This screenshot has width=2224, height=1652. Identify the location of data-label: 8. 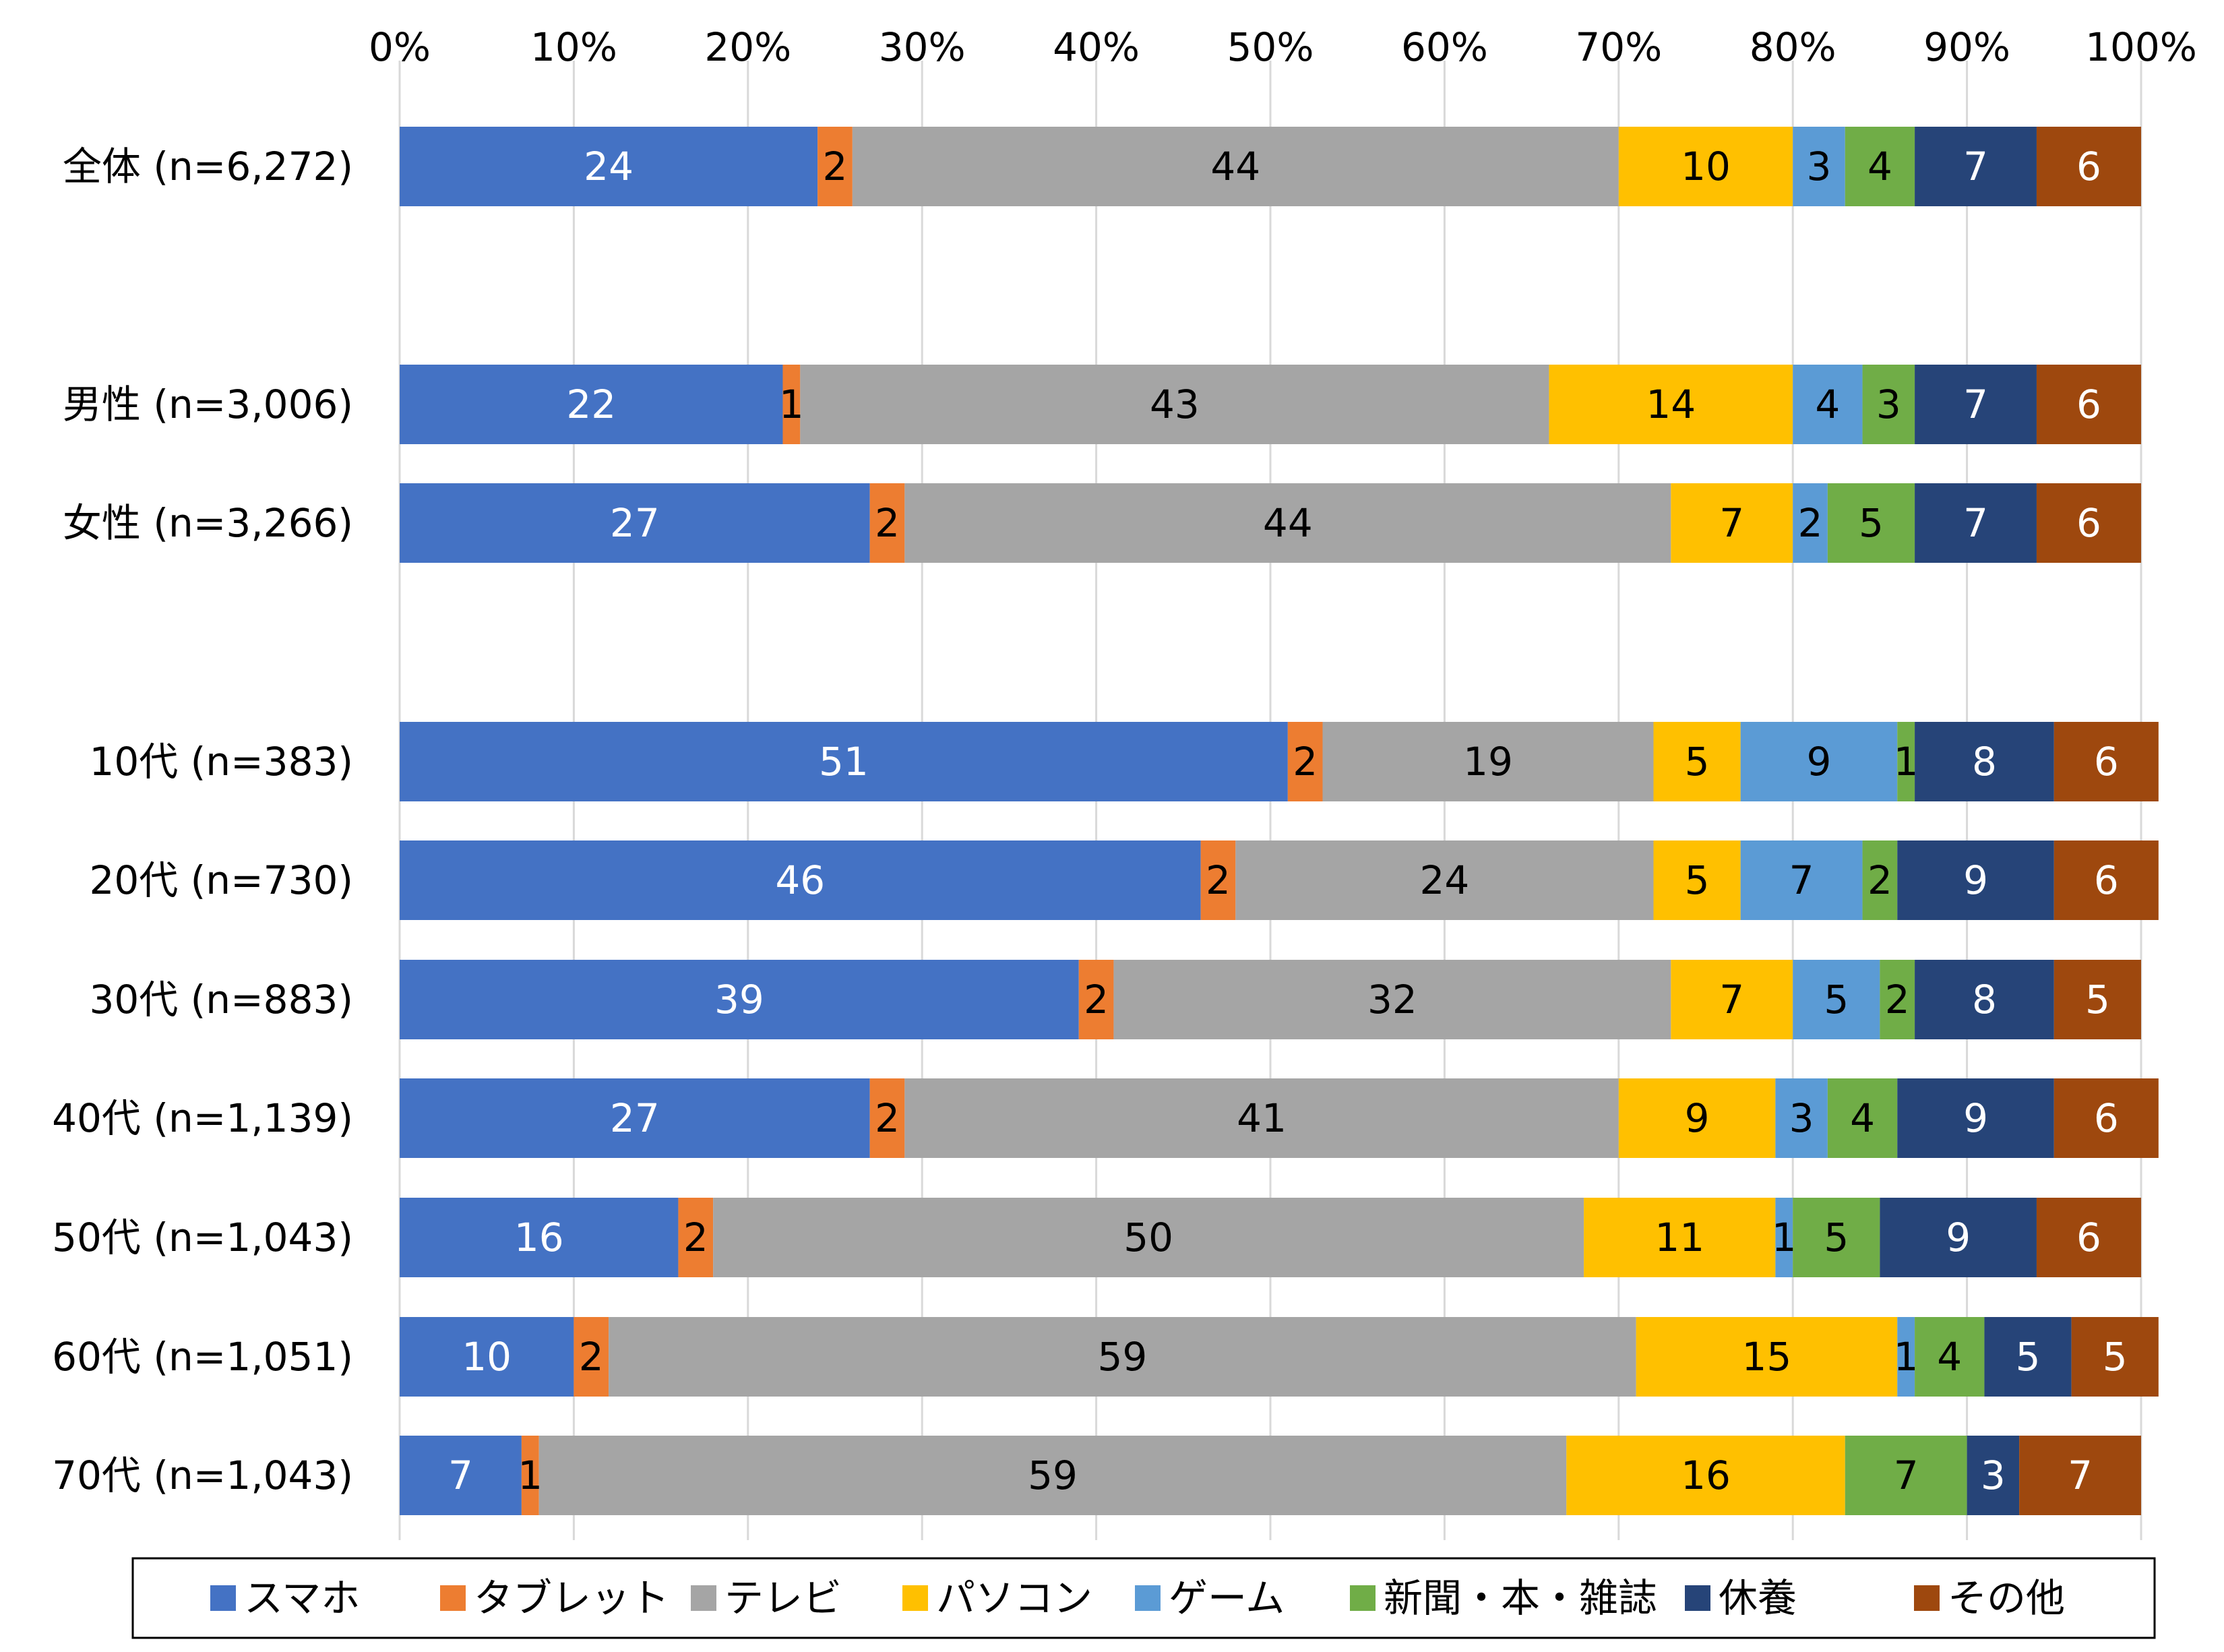
(1984, 762).